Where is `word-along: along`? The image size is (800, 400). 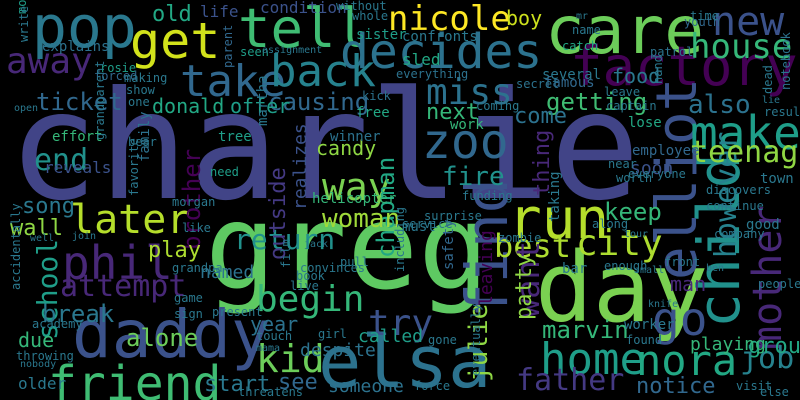
word-along: along is located at coordinates (610, 224).